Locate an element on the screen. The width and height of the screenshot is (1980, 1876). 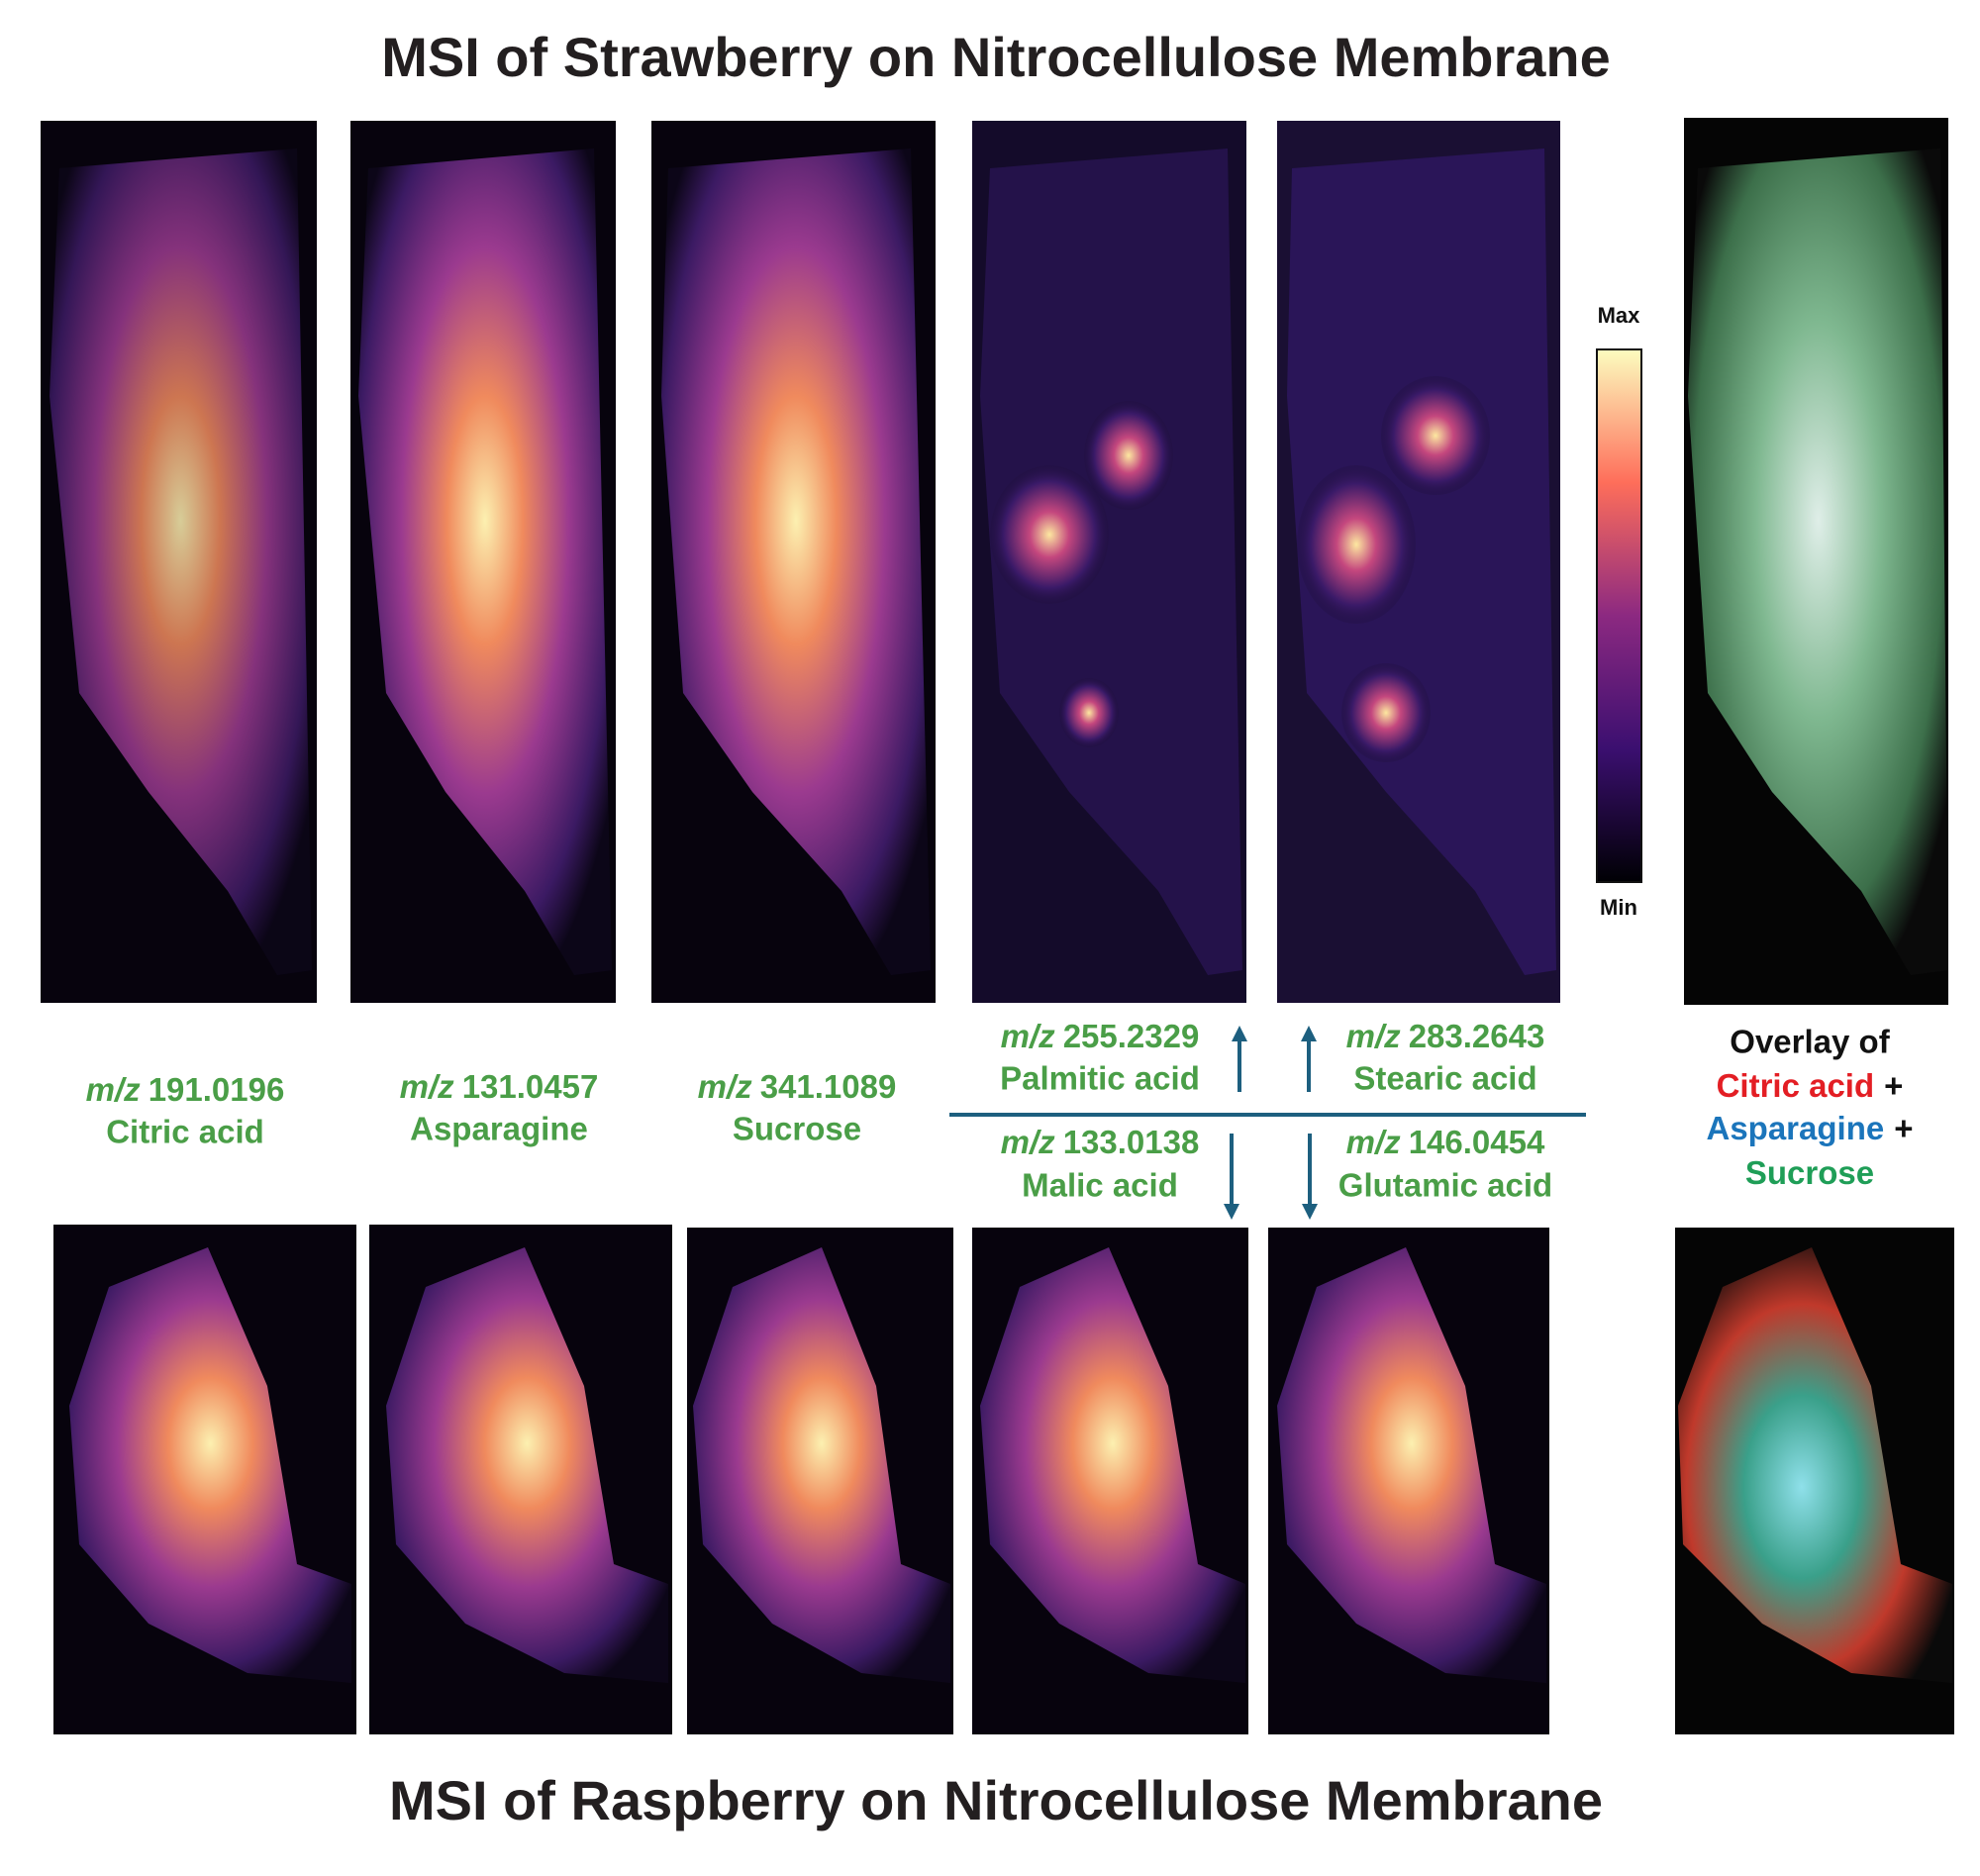
text-part: 191.0196 is located at coordinates (217, 1089).